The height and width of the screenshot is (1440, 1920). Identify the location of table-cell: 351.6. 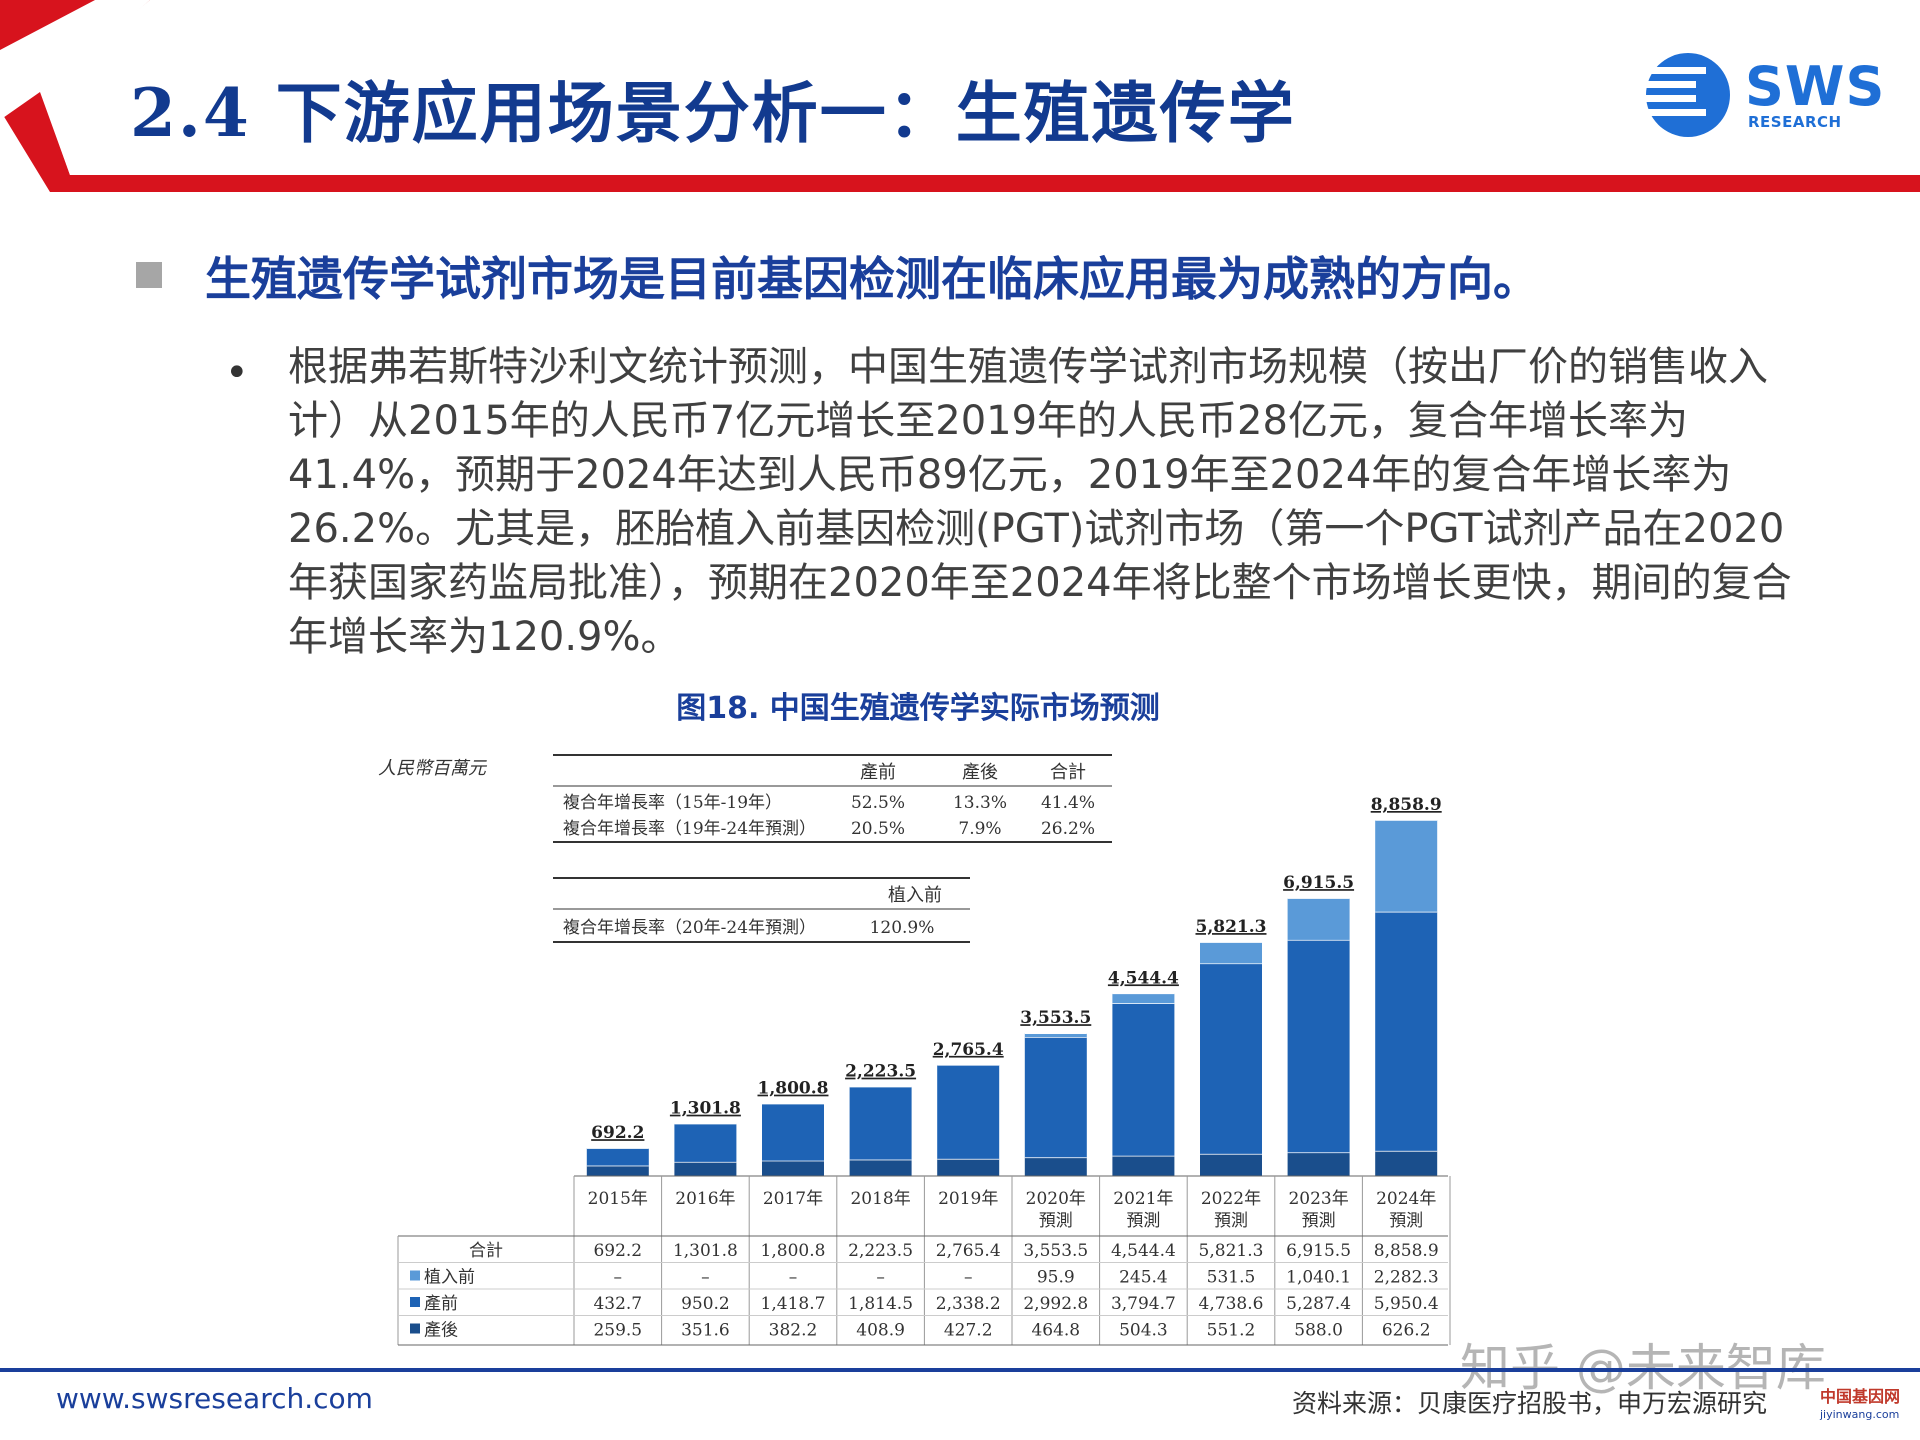
(705, 1331).